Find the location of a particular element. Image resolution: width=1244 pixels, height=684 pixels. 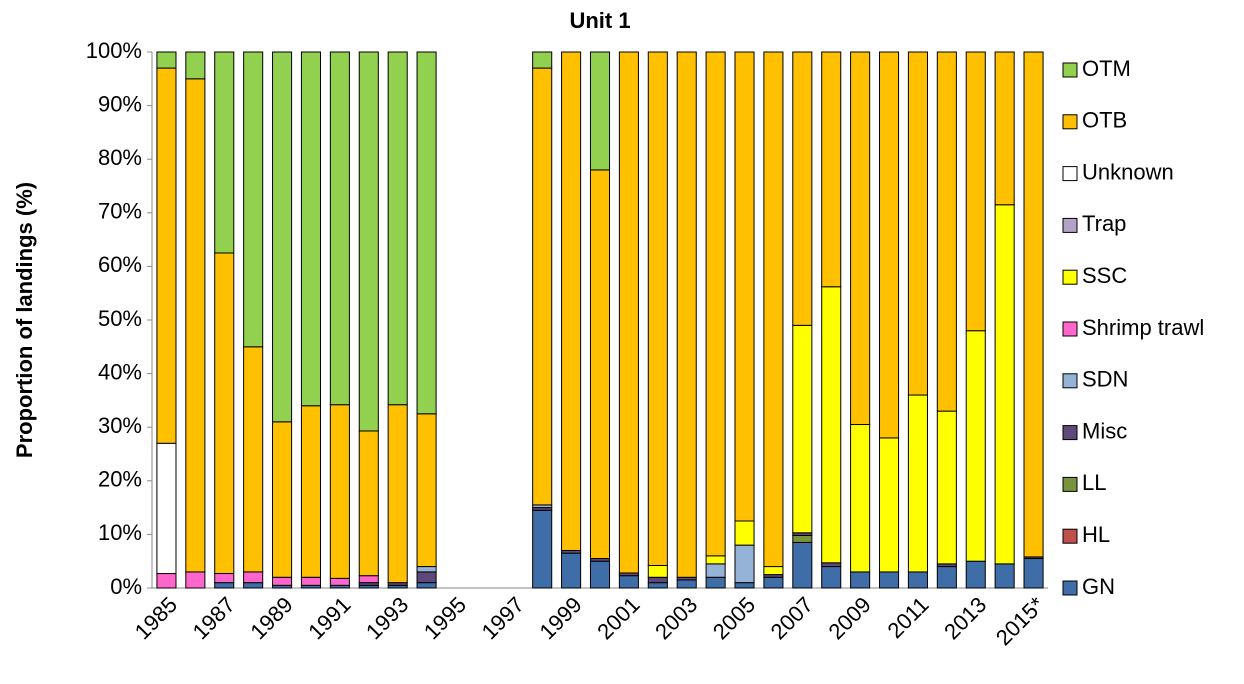

x-tick-label: 2005 is located at coordinates (734, 618).